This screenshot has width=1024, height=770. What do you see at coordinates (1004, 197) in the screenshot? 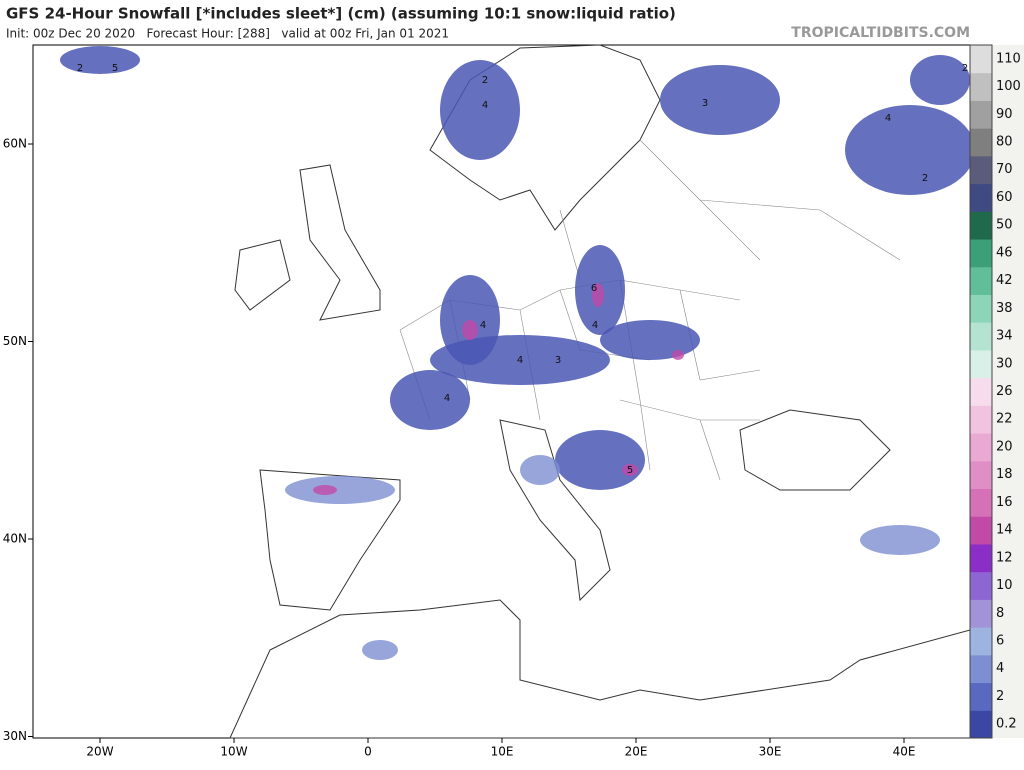
I see `colorbar-label: 60` at bounding box center [1004, 197].